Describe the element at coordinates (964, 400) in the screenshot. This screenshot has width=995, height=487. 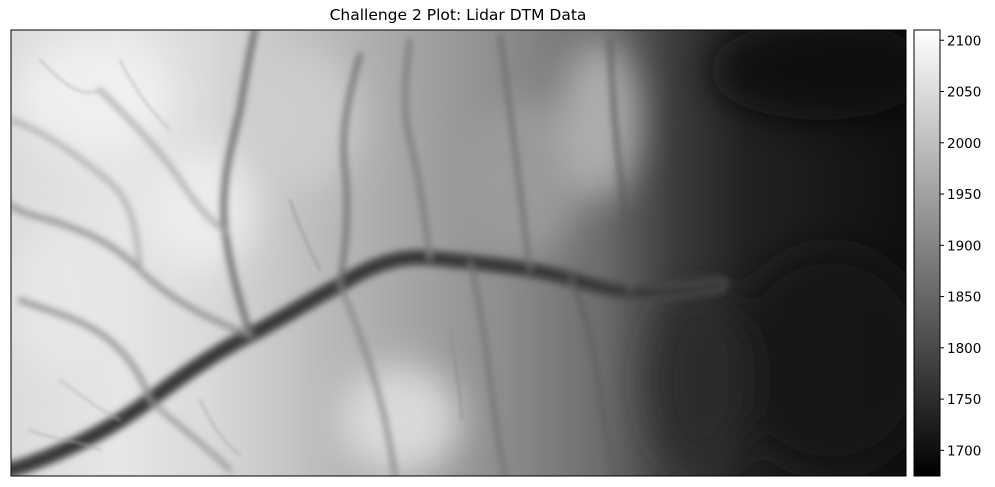
I see `colorbar-tick-label: 1750` at that location.